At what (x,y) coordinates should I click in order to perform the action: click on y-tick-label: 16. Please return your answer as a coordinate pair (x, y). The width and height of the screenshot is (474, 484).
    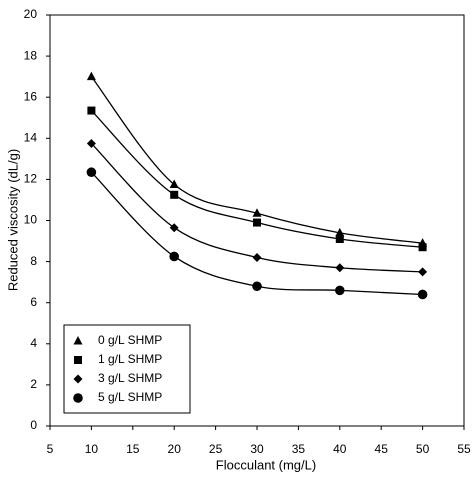
    Looking at the image, I should click on (31, 96).